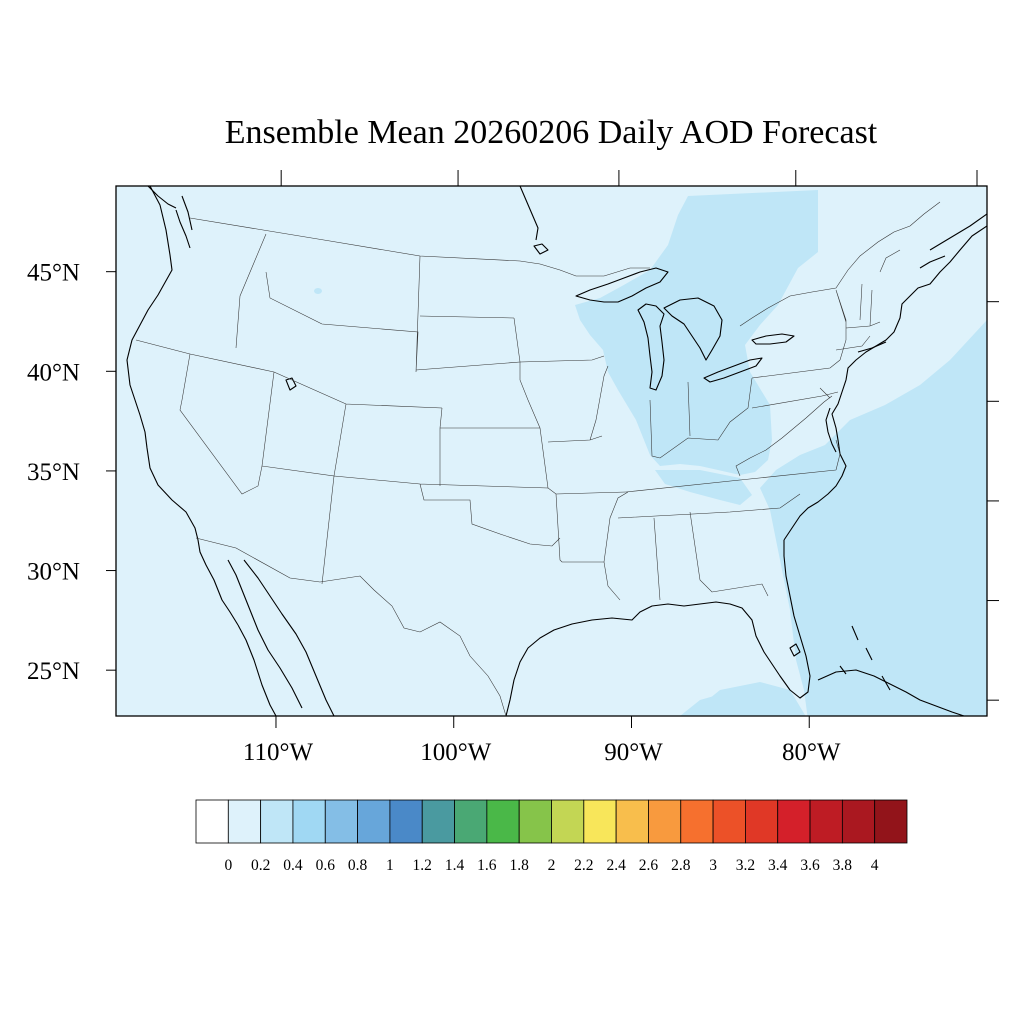 The width and height of the screenshot is (1024, 1024). Describe the element at coordinates (455, 865) in the screenshot. I see `colorbar-label: 1.4` at that location.